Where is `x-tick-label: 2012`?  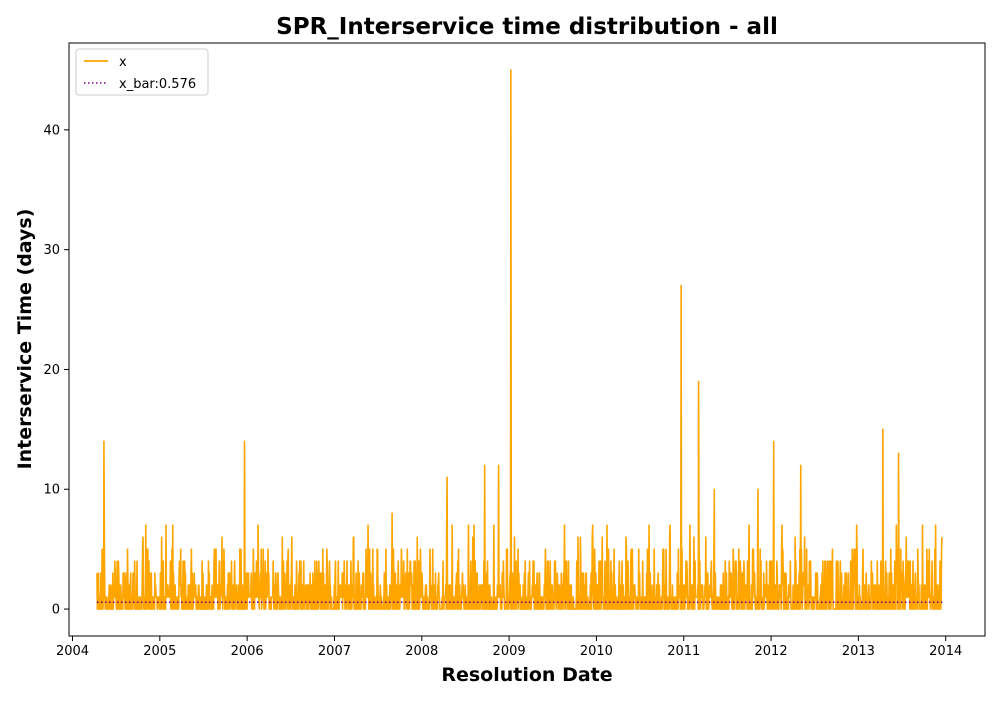 x-tick-label: 2012 is located at coordinates (771, 651).